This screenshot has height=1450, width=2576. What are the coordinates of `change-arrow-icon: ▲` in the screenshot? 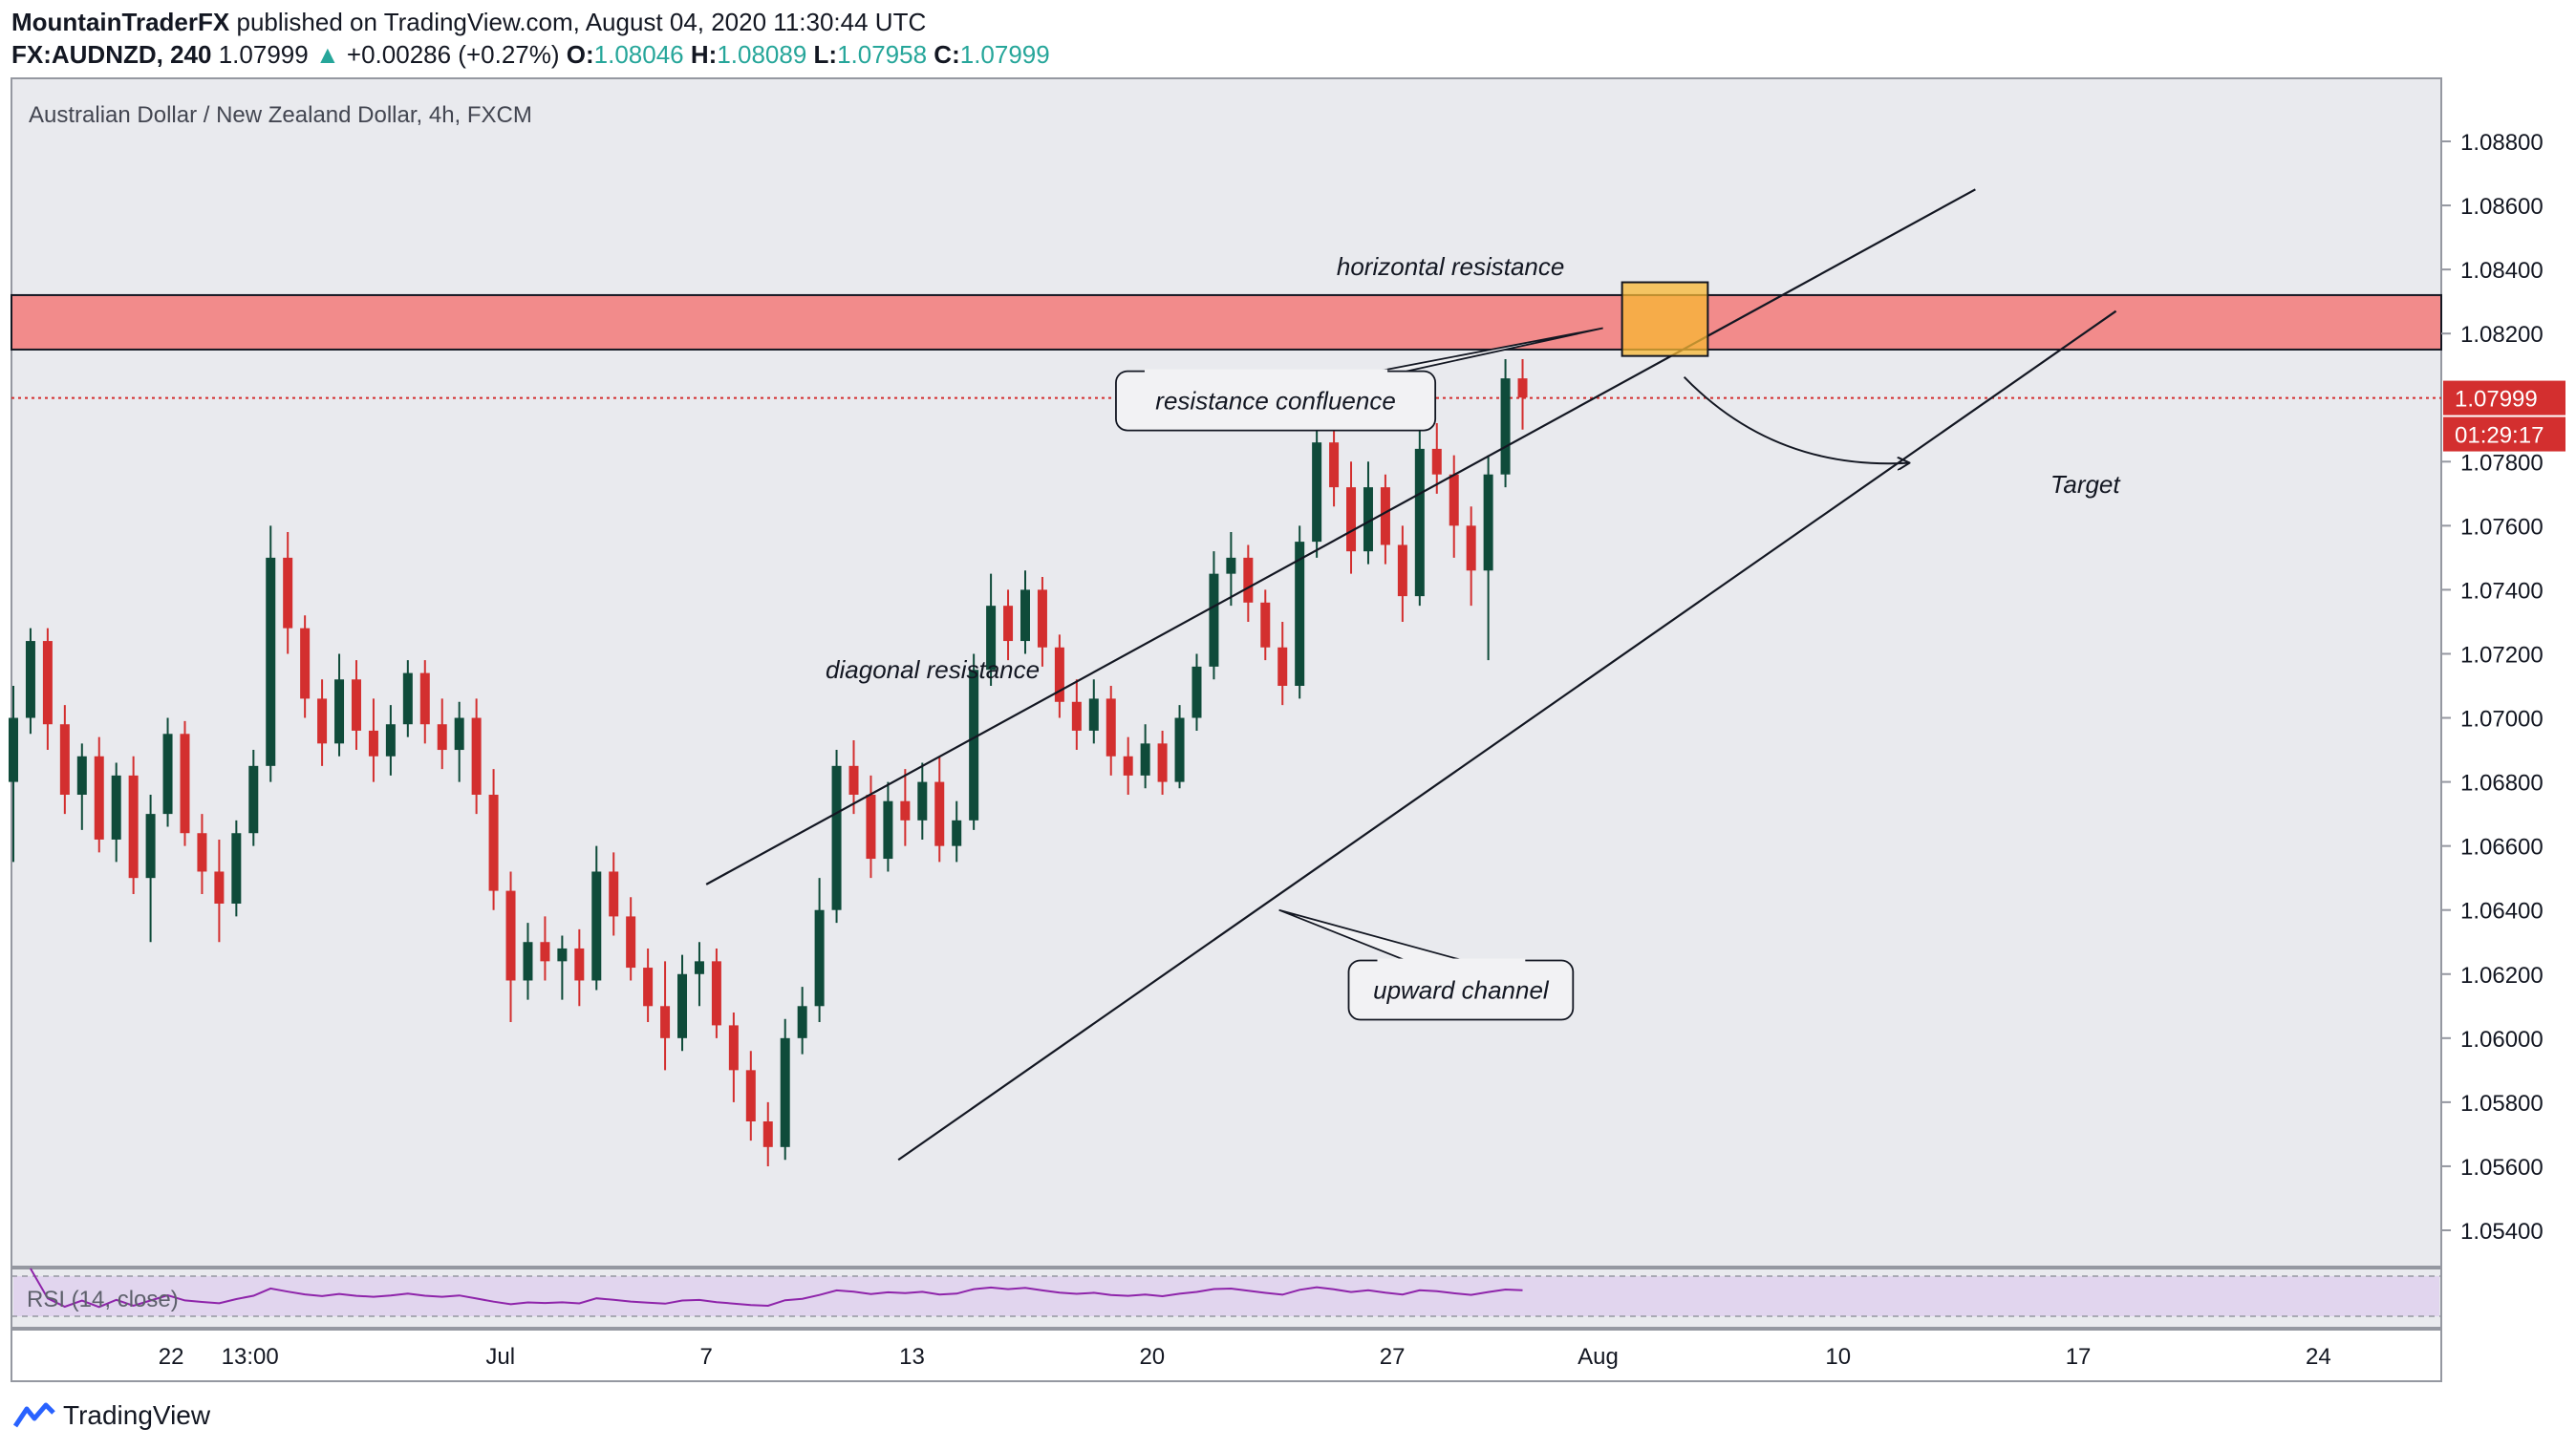 It's located at (327, 54).